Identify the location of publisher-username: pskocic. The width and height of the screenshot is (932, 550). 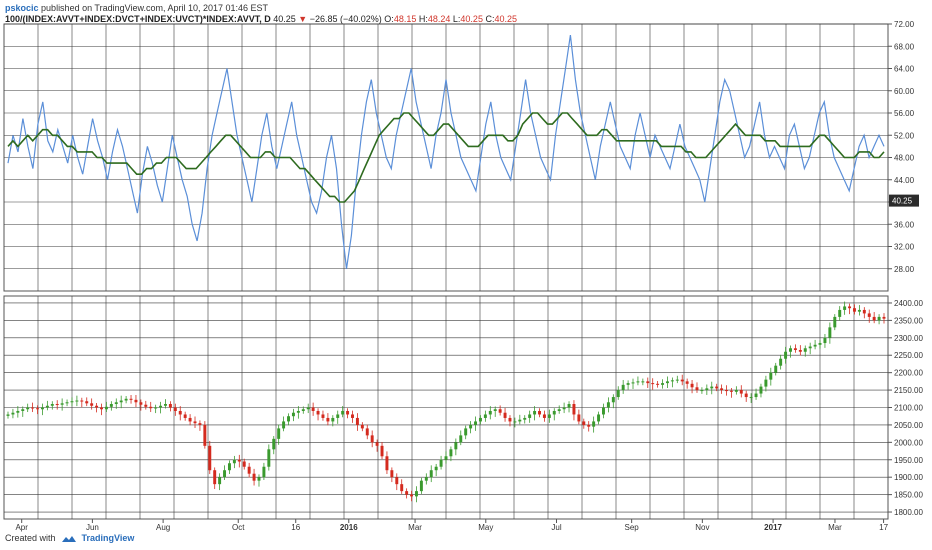
(22, 8).